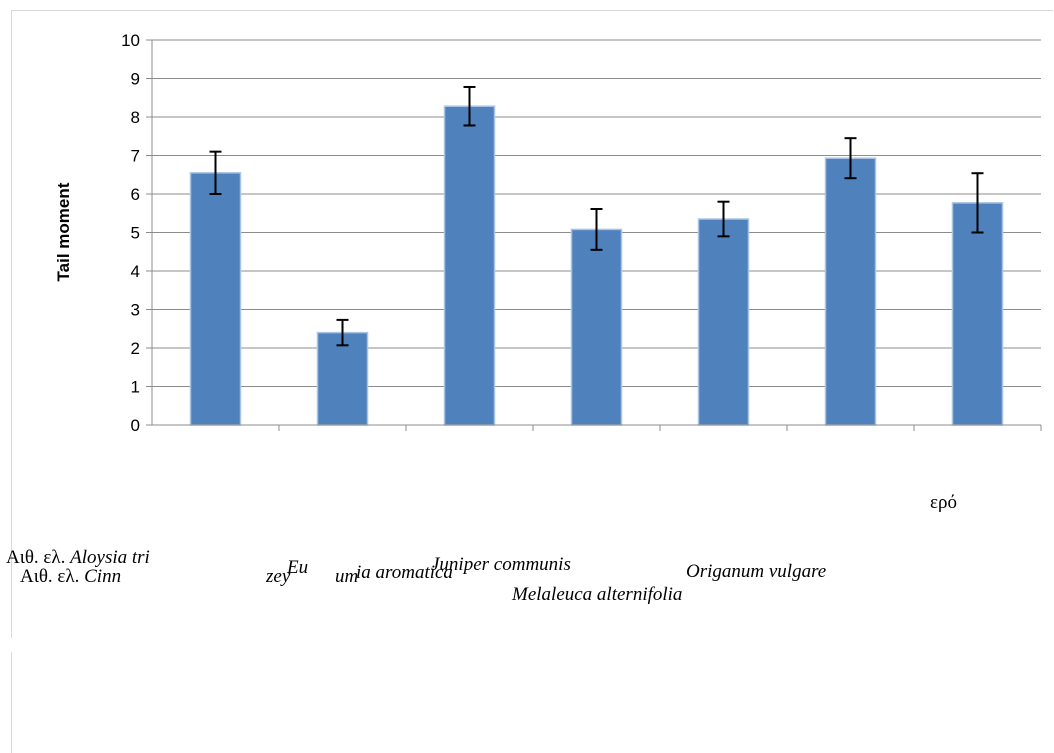  I want to click on y-tick-label: 2, so click(135, 348).